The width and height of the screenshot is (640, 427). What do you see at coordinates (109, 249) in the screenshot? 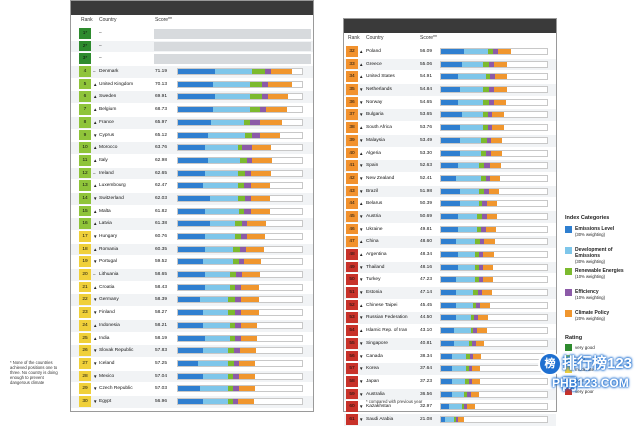
I see `country-name: Romania` at bounding box center [109, 249].